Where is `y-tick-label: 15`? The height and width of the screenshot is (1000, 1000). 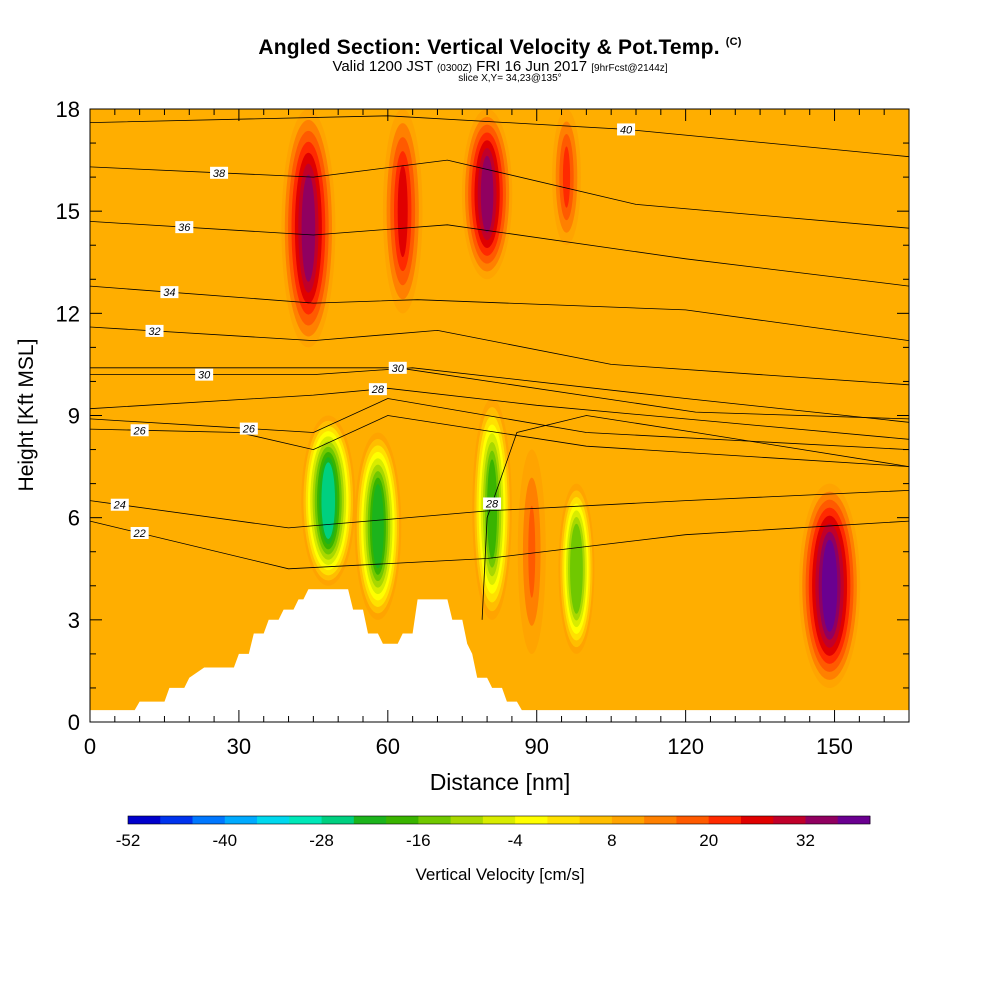
y-tick-label: 15 is located at coordinates (68, 211).